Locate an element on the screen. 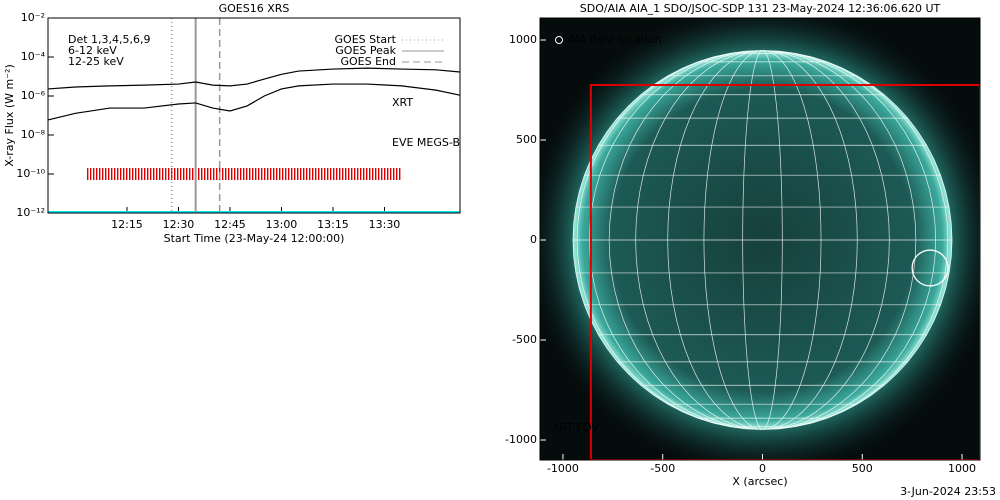 The height and width of the screenshot is (500, 1000). annotation: Det 1,3,4,5,6,9 is located at coordinates (109, 39).